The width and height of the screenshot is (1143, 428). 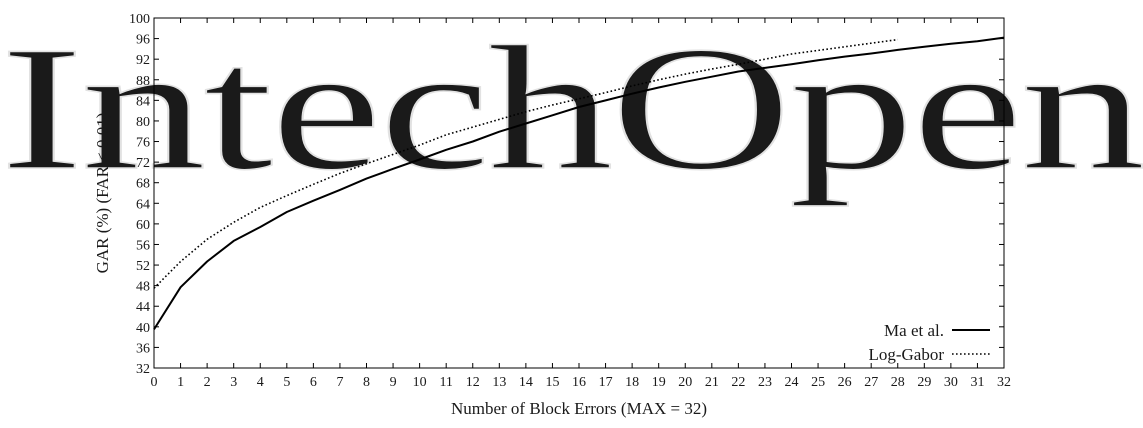 I want to click on x-tick-label: 15, so click(x=552, y=382).